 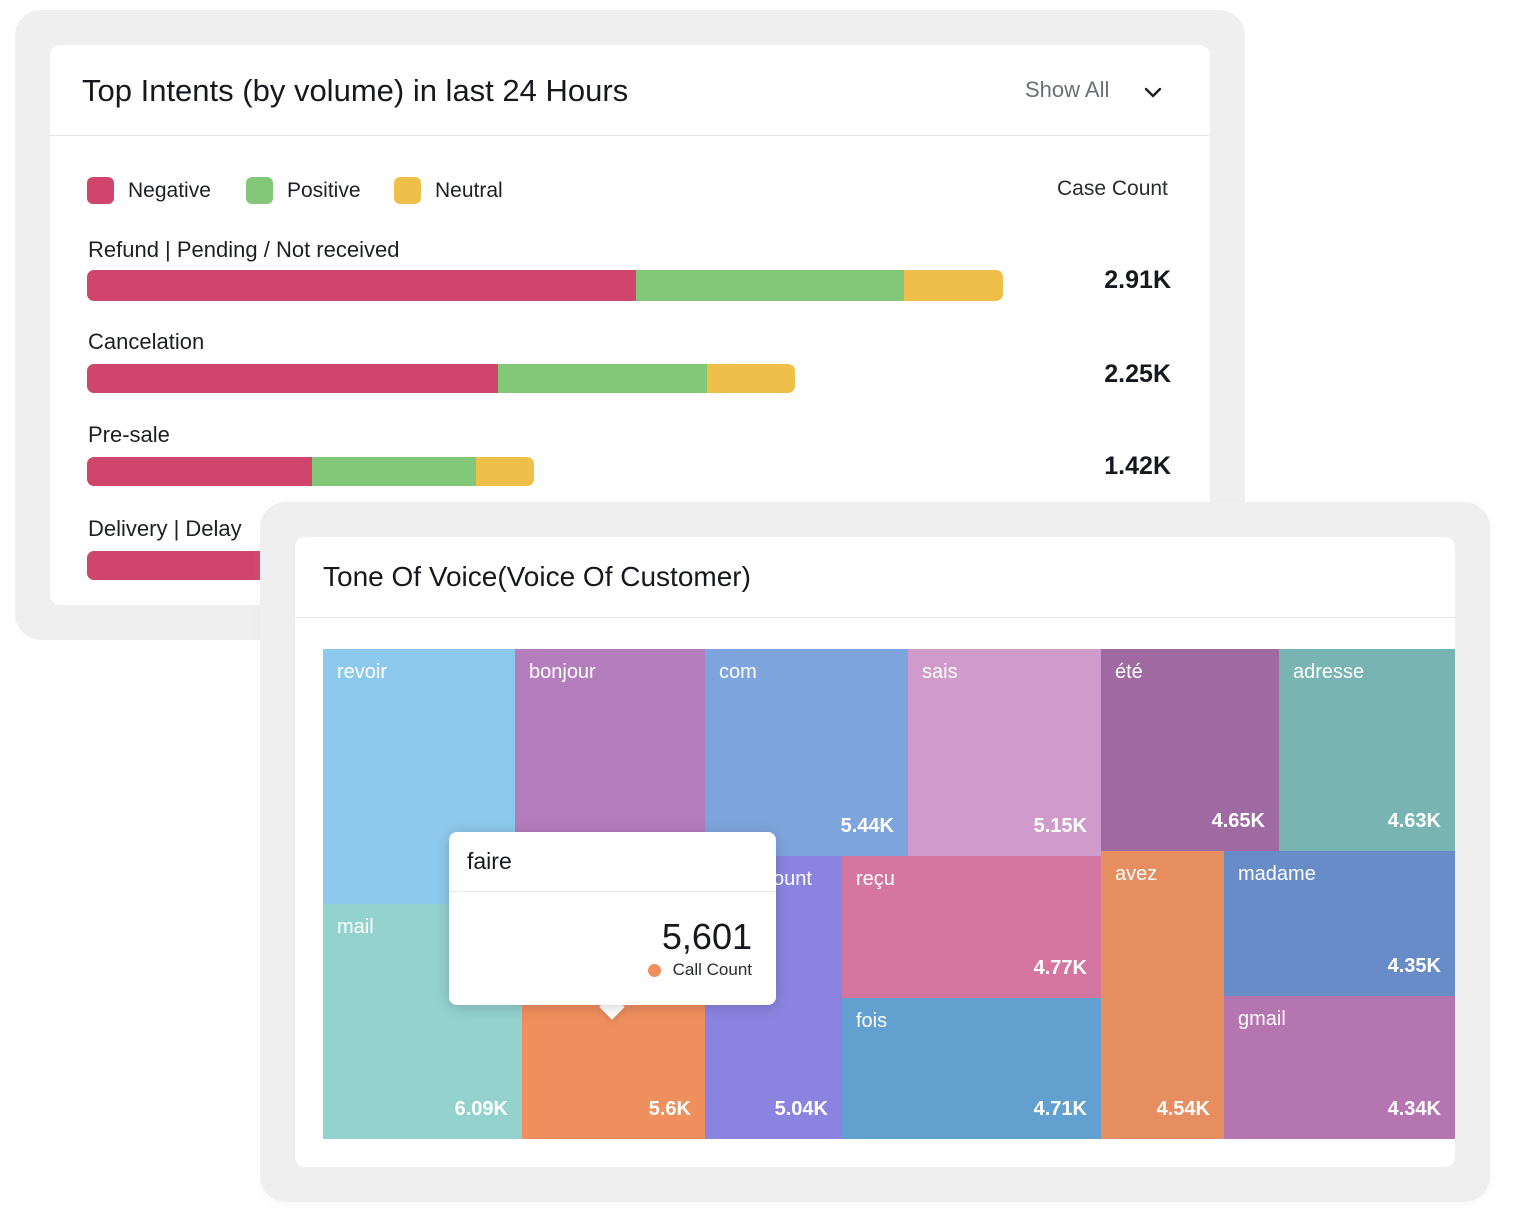 I want to click on tile-label: adresse, so click(x=1329, y=672).